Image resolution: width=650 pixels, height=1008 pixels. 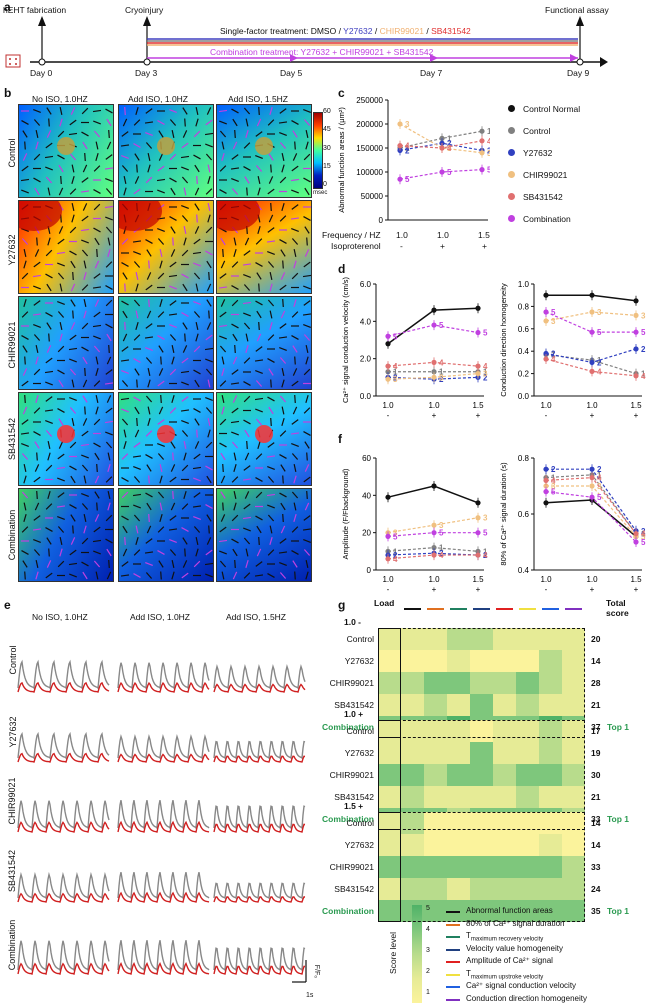 I want to click on cb-tick-30: 30, so click(x=327, y=148).